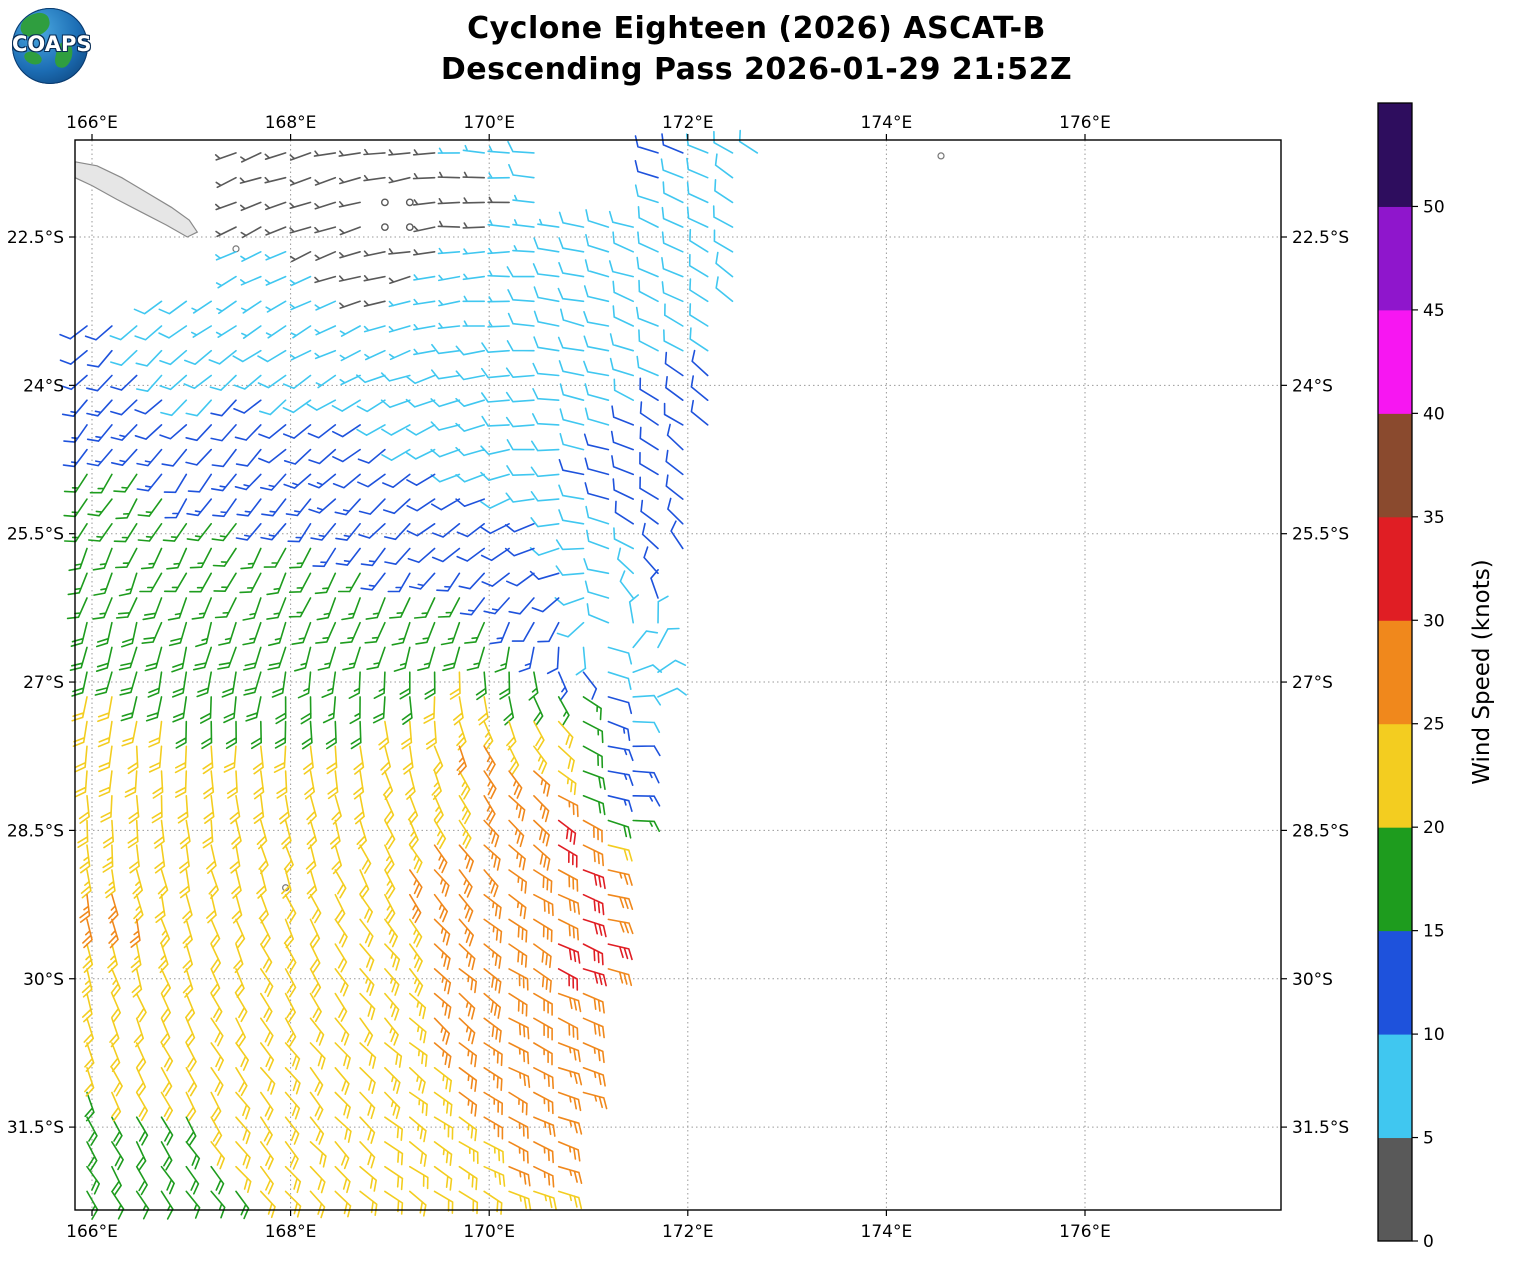  I want to click on globe-icon: COAPS, so click(52, 46).